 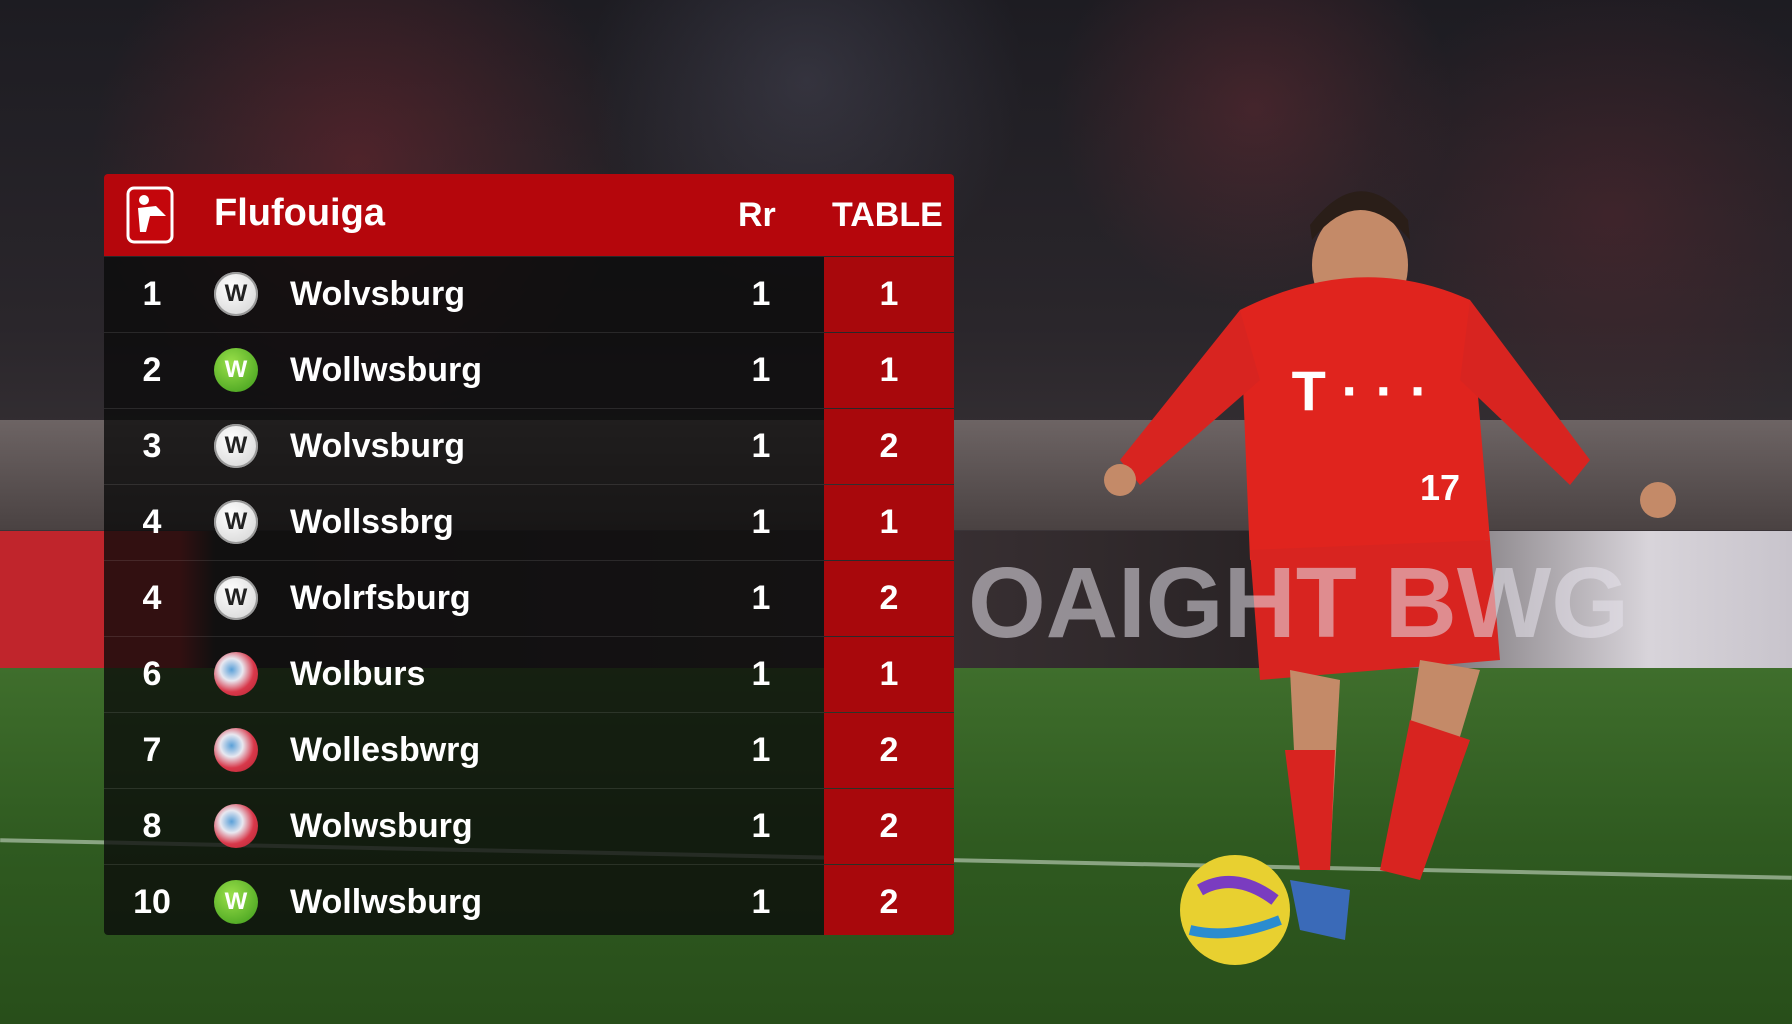 What do you see at coordinates (529, 674) in the screenshot?
I see `table-row: 6 Wolburs 1 1` at bounding box center [529, 674].